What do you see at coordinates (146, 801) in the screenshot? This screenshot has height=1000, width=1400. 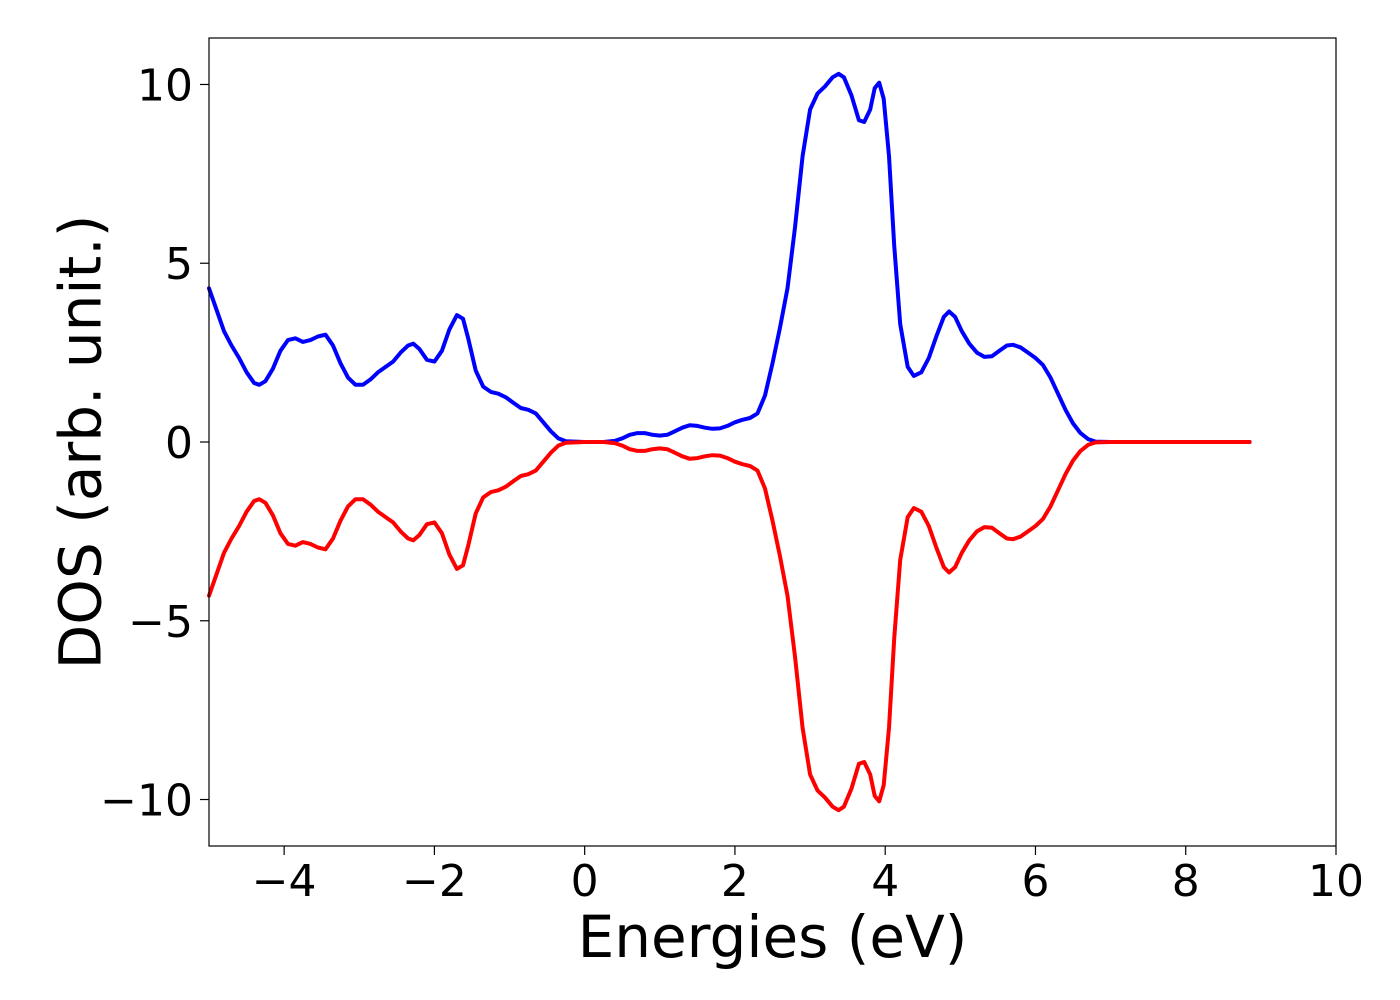 I see `y-tick-label: −10` at bounding box center [146, 801].